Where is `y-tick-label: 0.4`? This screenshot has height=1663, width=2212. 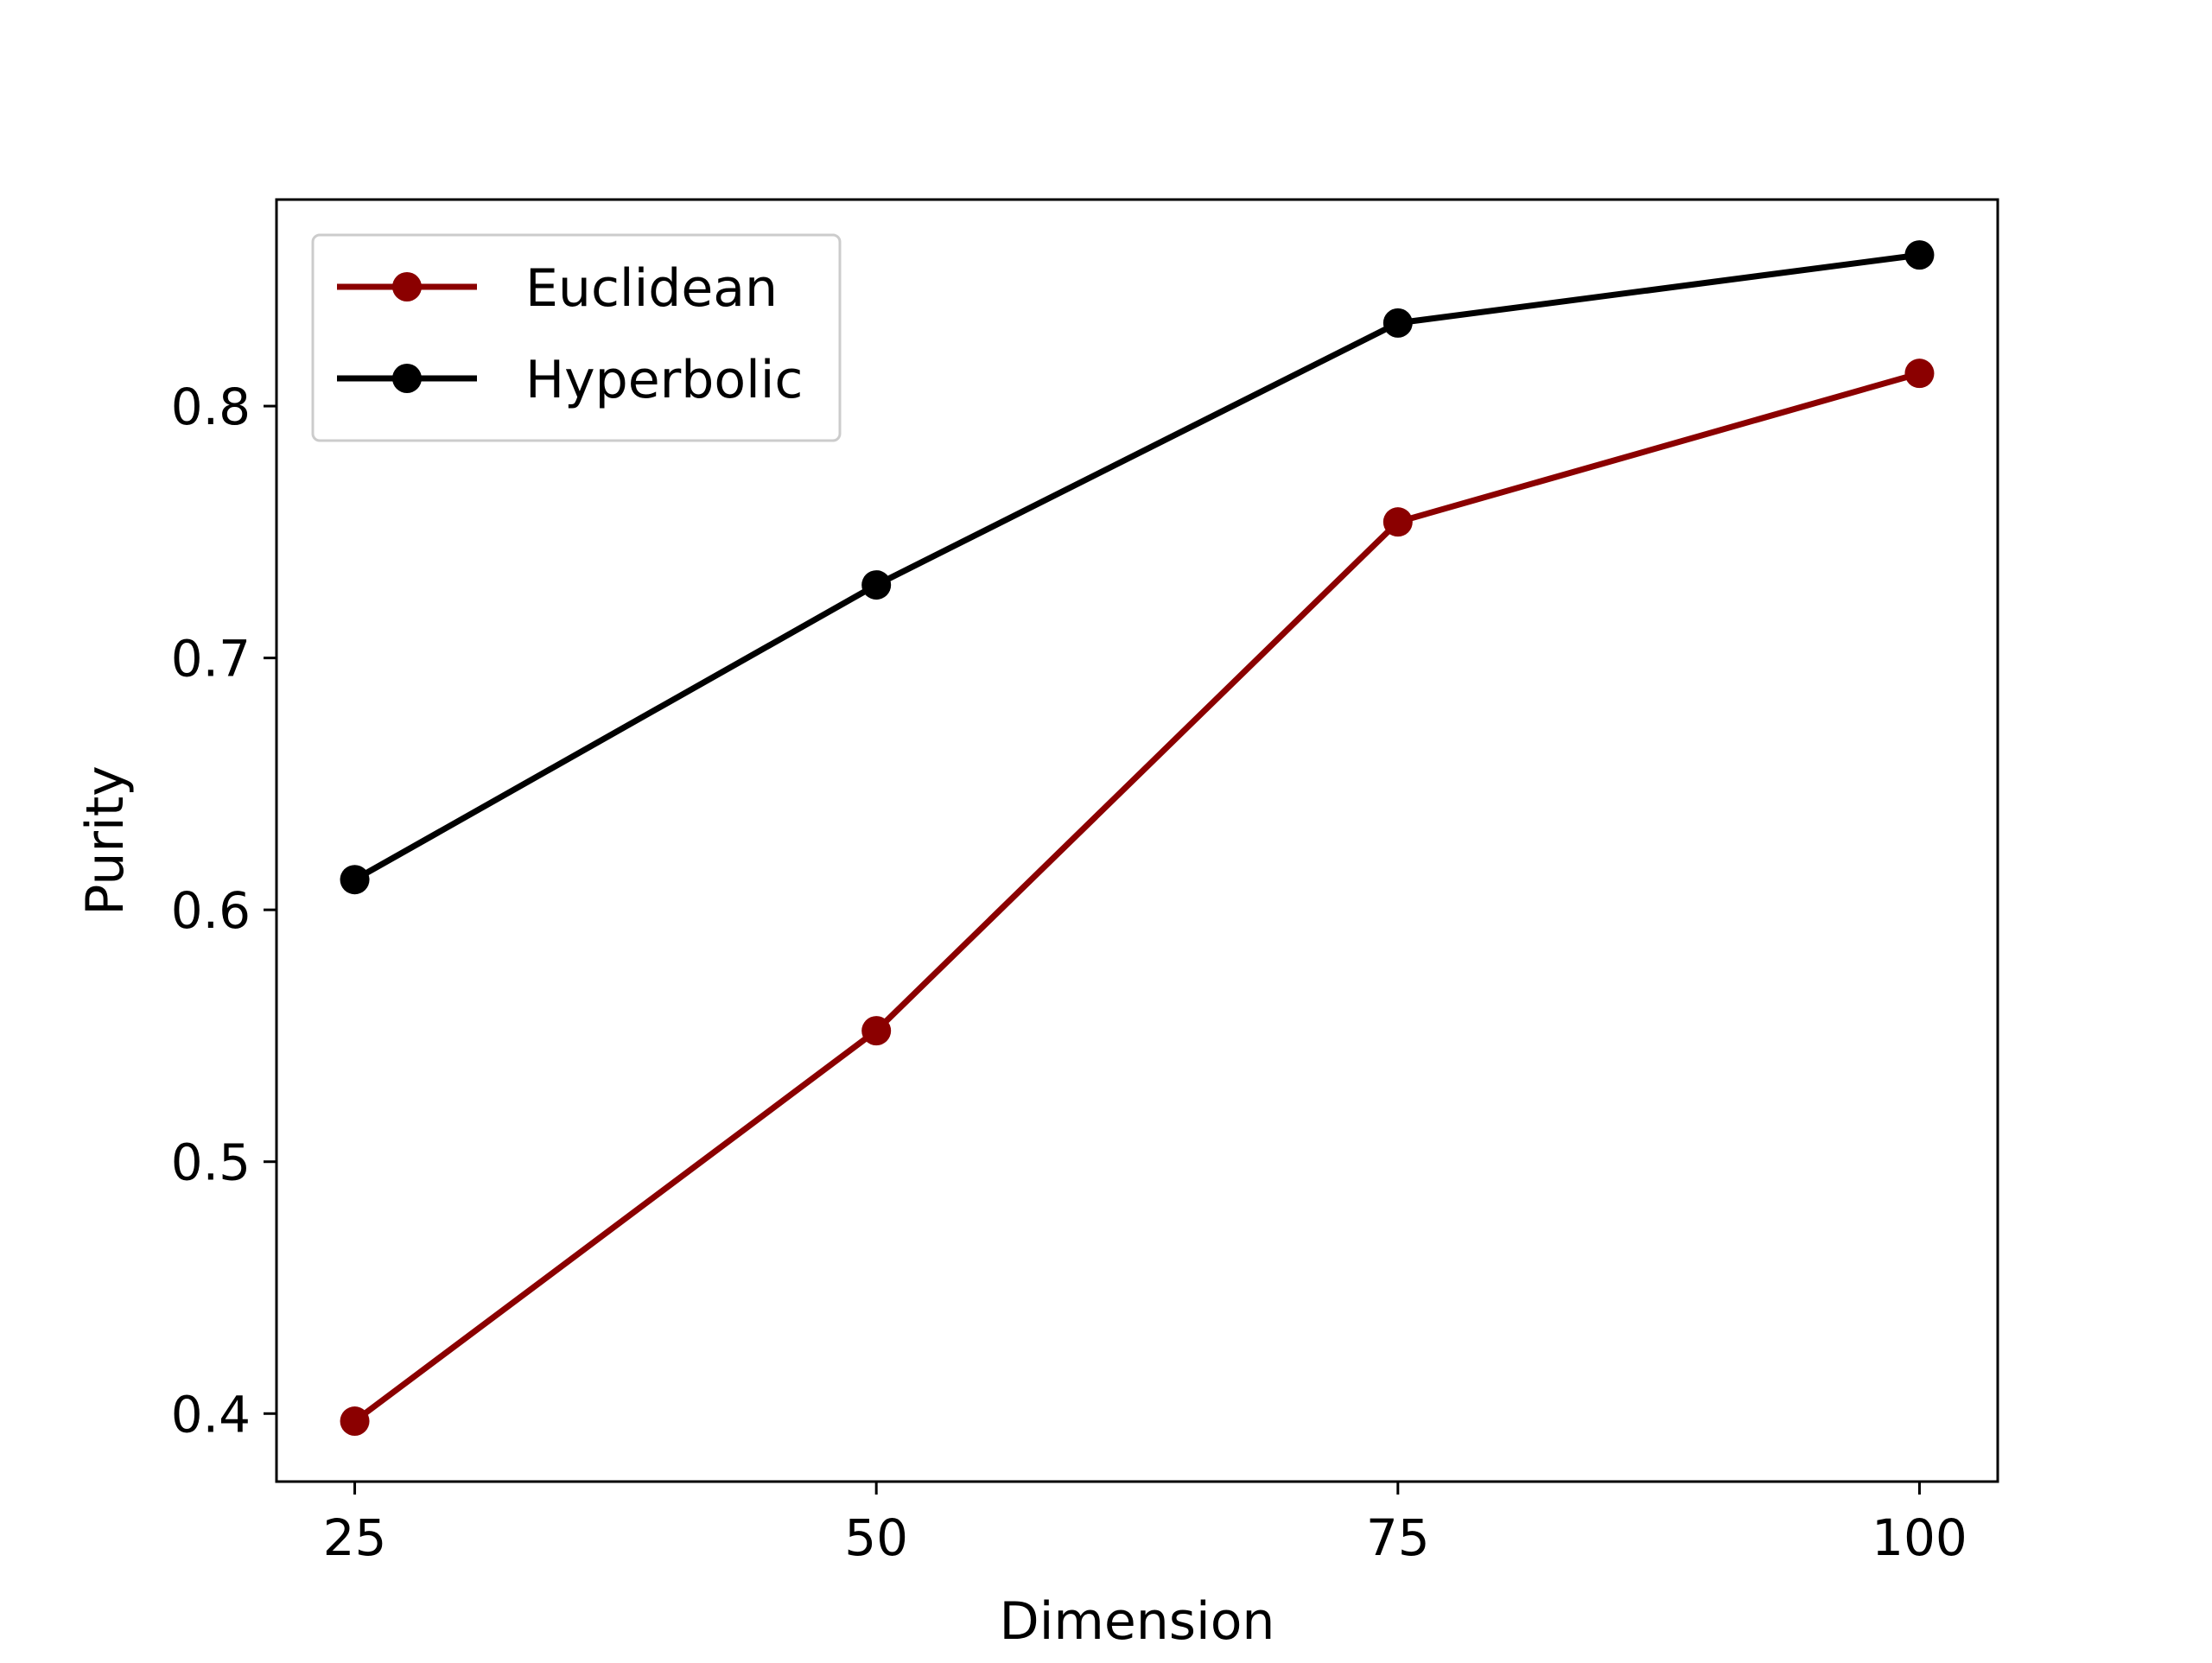 y-tick-label: 0.4 is located at coordinates (211, 1414).